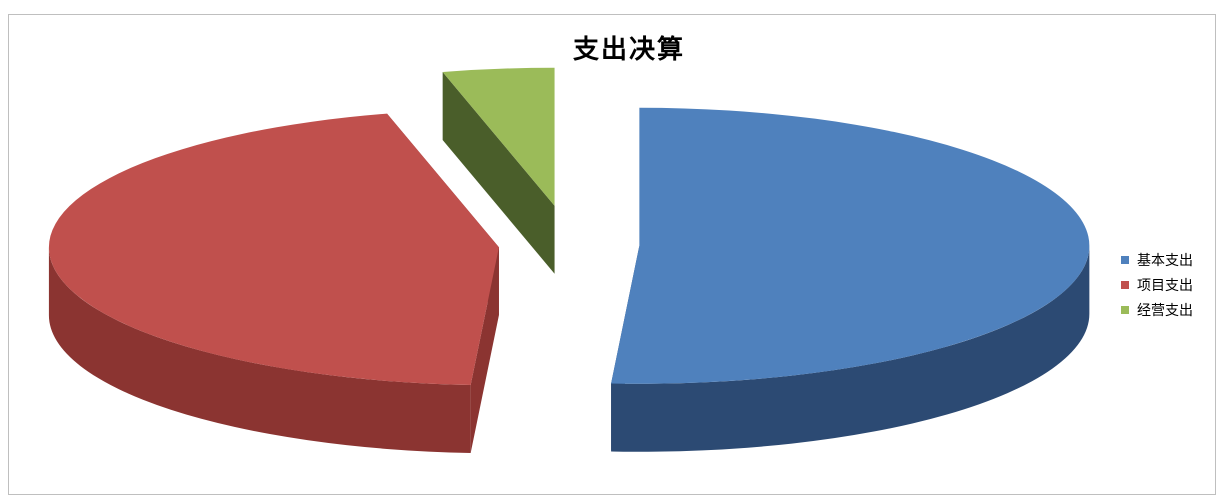 This screenshot has width=1218, height=497. What do you see at coordinates (1165, 260) in the screenshot?
I see `legend-label: 基本支出` at bounding box center [1165, 260].